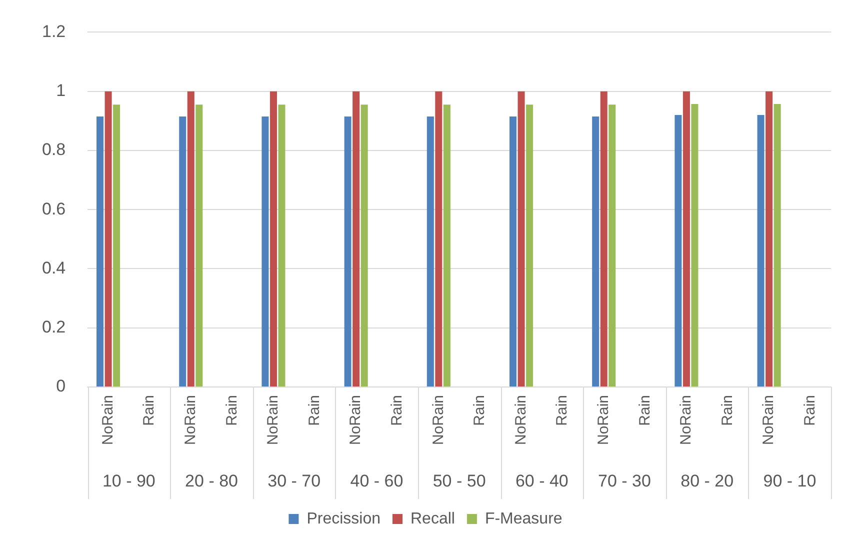  What do you see at coordinates (624, 481) in the screenshot?
I see `text: 70 - 30` at bounding box center [624, 481].